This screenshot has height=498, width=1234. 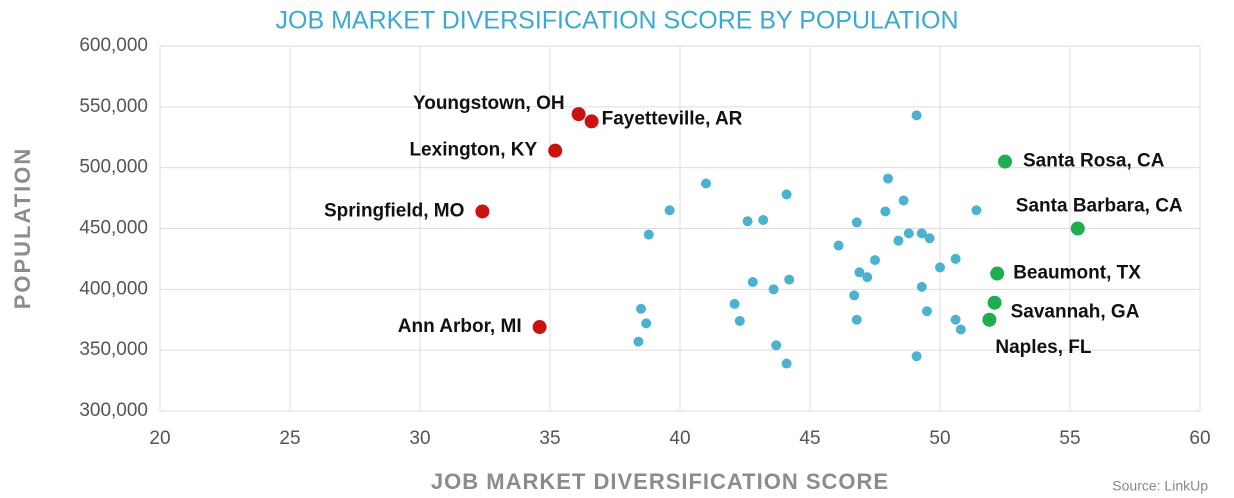 What do you see at coordinates (22, 228) in the screenshot?
I see `y-axis-label: POPULATION` at bounding box center [22, 228].